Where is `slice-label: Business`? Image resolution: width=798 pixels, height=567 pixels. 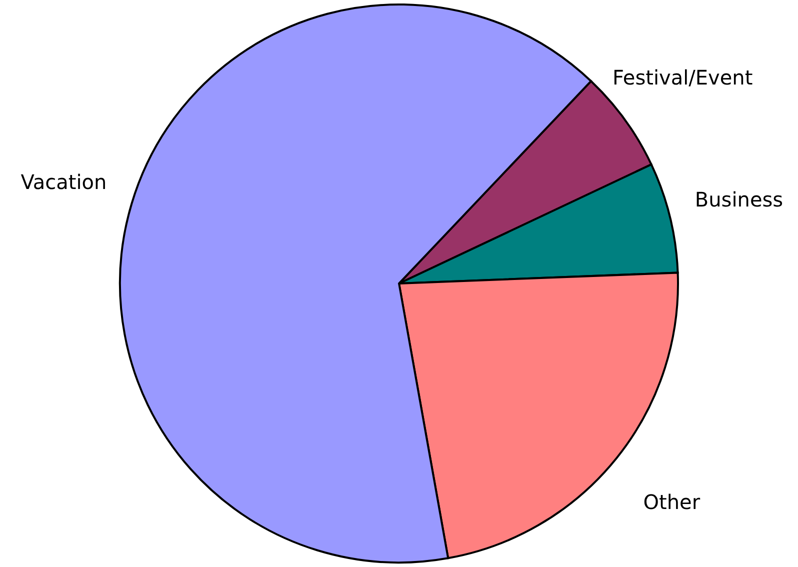
slice-label: Business is located at coordinates (739, 199).